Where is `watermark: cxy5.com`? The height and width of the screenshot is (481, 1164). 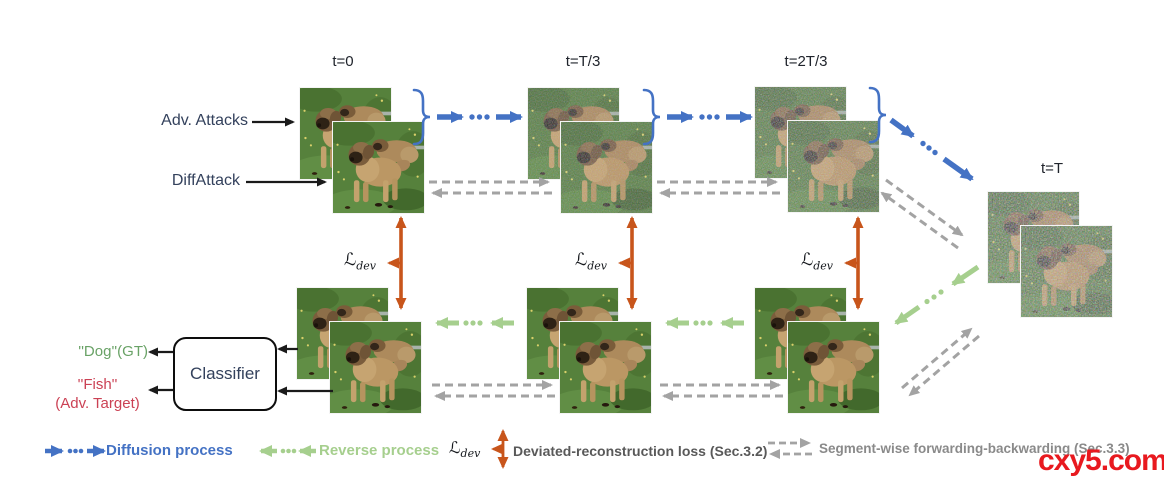 watermark: cxy5.com is located at coordinates (1101, 460).